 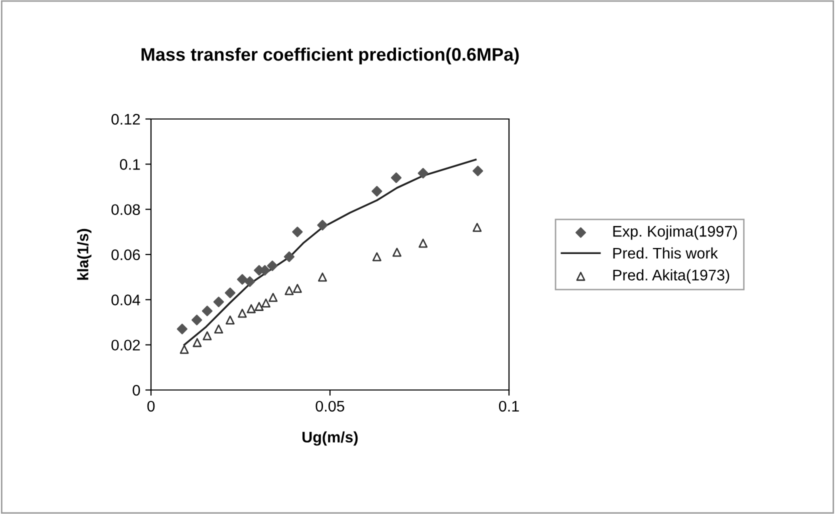 What do you see at coordinates (151, 406) in the screenshot?
I see `x-tick-label: 0` at bounding box center [151, 406].